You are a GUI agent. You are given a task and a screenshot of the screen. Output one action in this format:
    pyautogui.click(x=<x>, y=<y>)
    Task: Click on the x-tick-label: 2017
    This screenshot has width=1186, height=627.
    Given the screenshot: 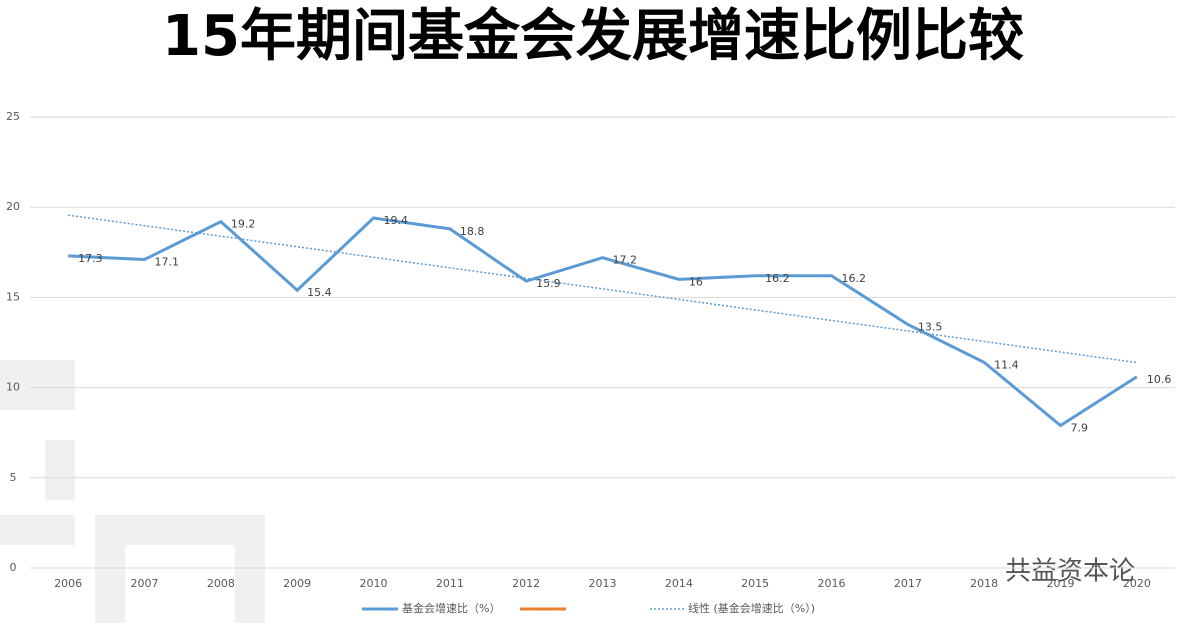 What is the action you would take?
    pyautogui.click(x=908, y=583)
    